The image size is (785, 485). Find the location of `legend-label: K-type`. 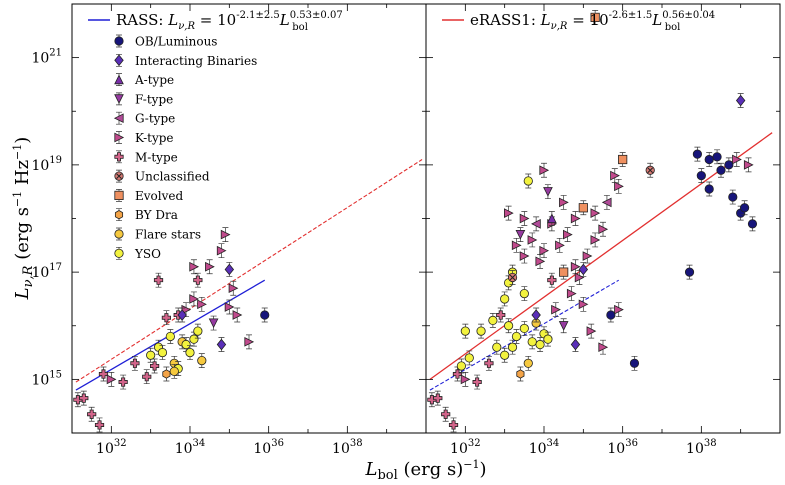

legend-label: K-type is located at coordinates (154, 138).